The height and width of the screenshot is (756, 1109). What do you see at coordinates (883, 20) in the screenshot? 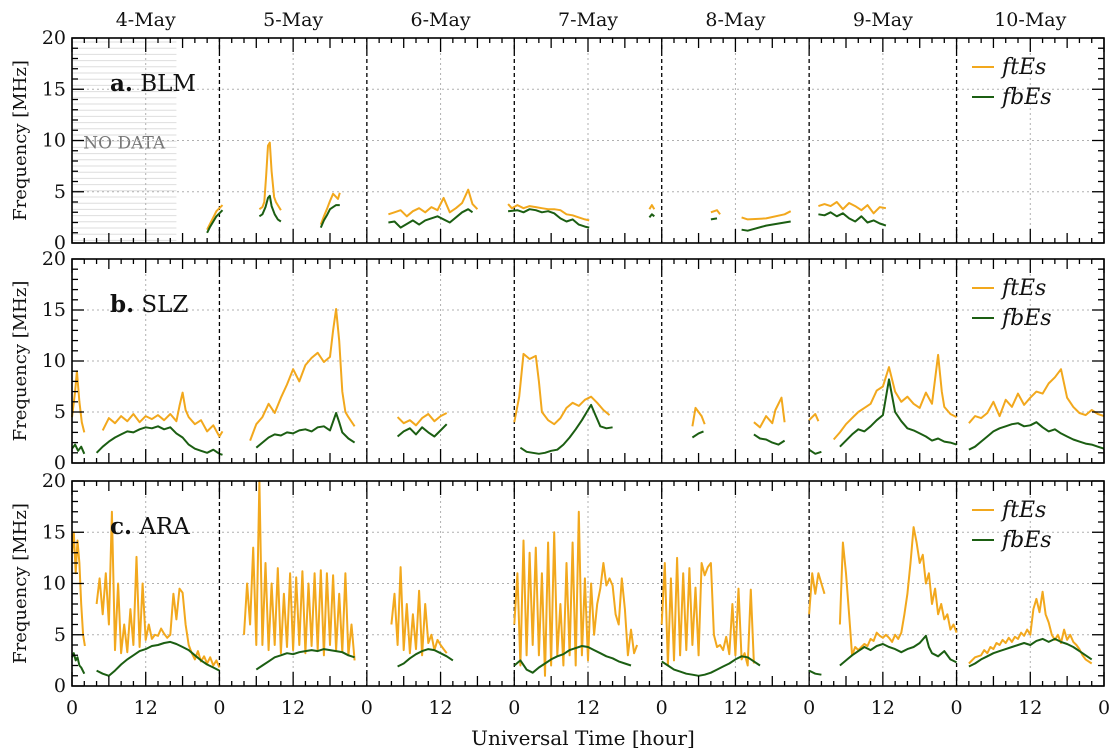
I see `day-label: 9-May` at bounding box center [883, 20].